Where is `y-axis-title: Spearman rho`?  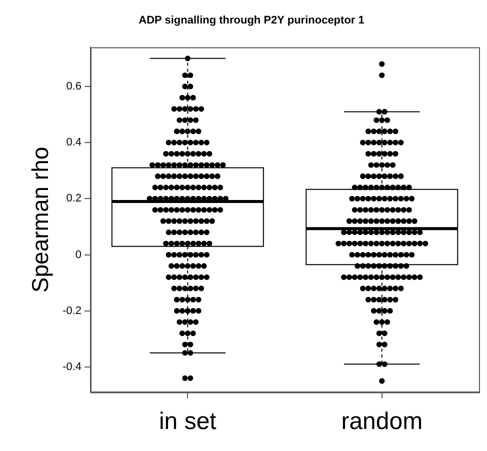 y-axis-title: Spearman rho is located at coordinates (40, 219).